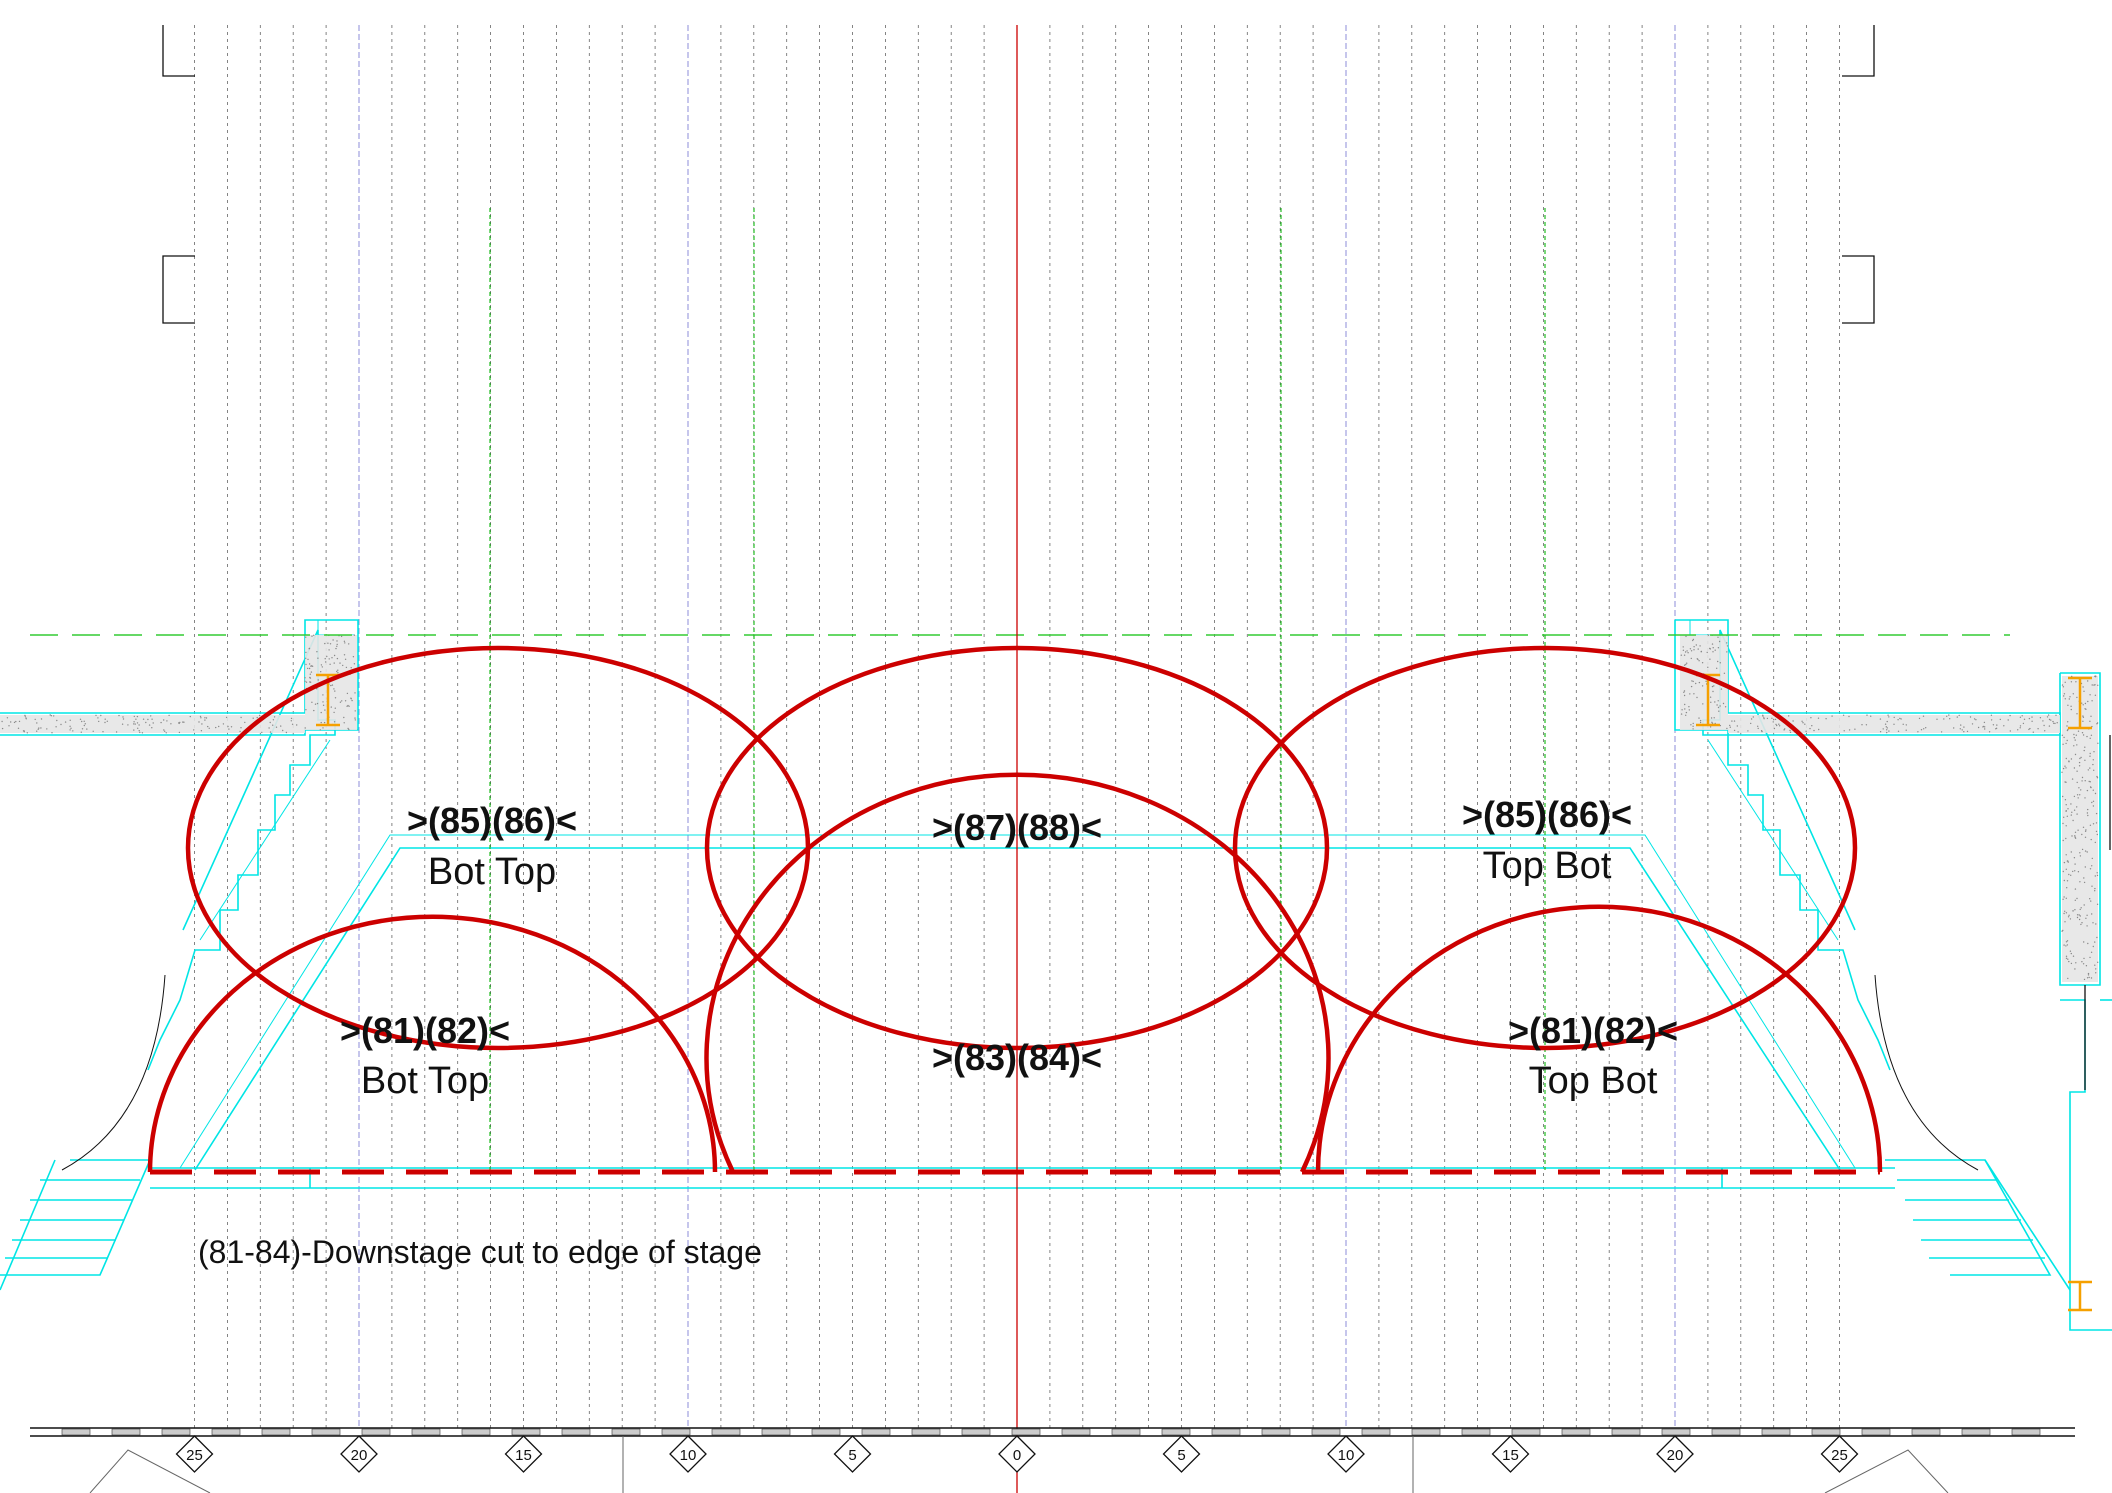 This screenshot has width=2112, height=1493. What do you see at coordinates (1593, 1030) in the screenshot?
I see `focus-label-lower-right: >(81)(82)<` at bounding box center [1593, 1030].